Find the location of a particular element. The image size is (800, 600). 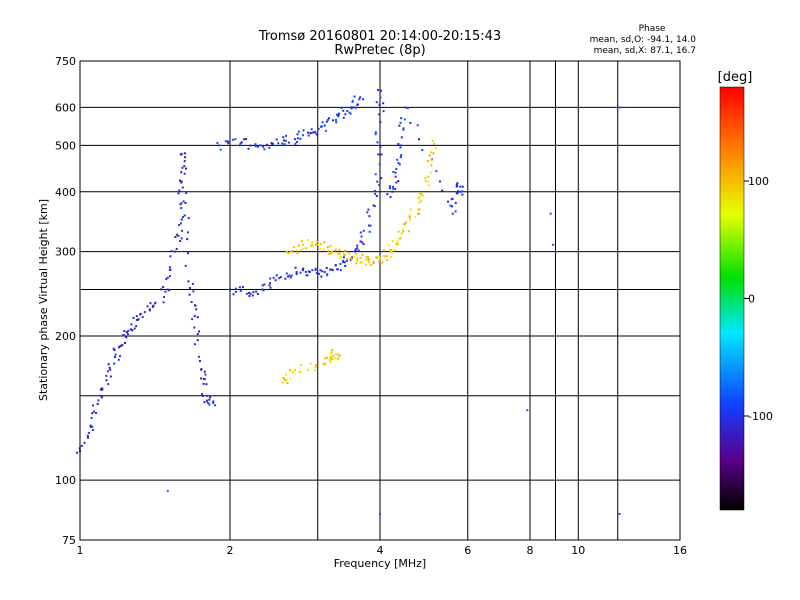

x-axis-label: Frequency [MHz] is located at coordinates (380, 563).